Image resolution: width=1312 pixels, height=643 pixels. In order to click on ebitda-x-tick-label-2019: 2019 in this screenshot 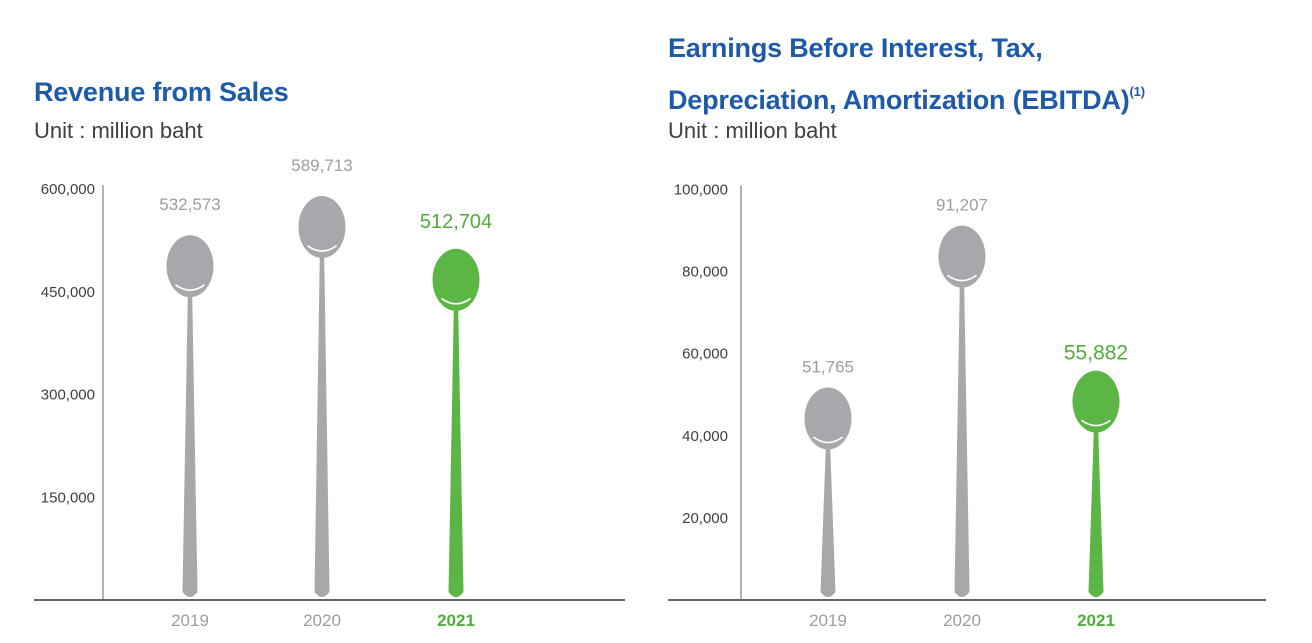, I will do `click(828, 620)`.